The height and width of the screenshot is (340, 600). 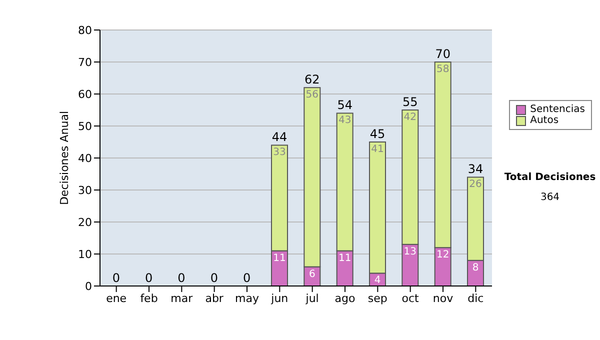 I want to click on data-label: 33, so click(x=279, y=152).